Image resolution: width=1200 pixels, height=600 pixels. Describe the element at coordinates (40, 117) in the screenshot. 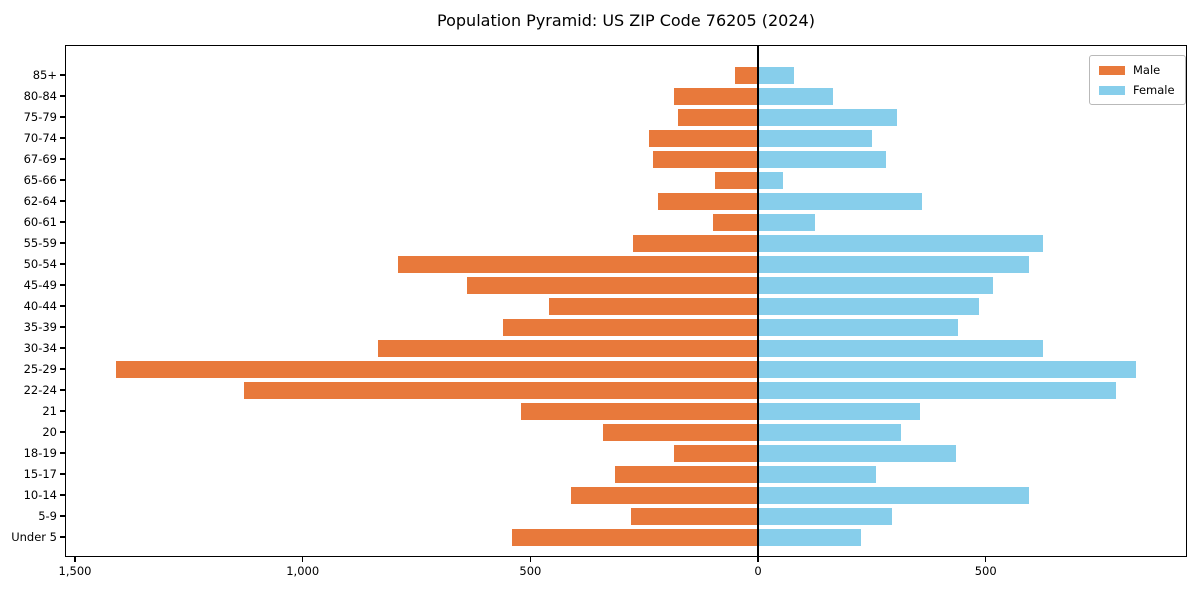

I see `y-tick-label-75-79: 75-79` at that location.